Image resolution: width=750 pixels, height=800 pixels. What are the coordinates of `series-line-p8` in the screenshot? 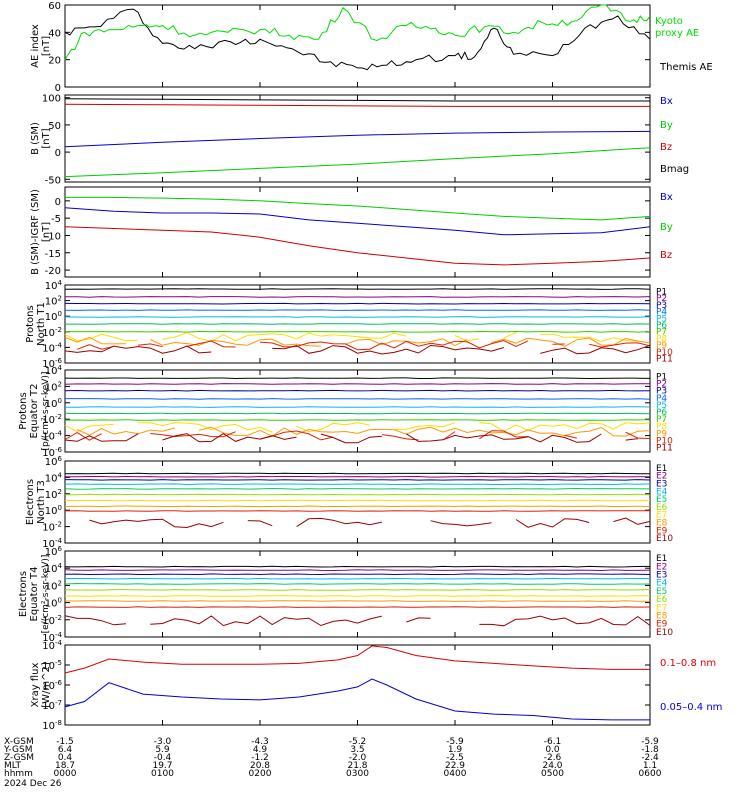 It's located at (357, 427).